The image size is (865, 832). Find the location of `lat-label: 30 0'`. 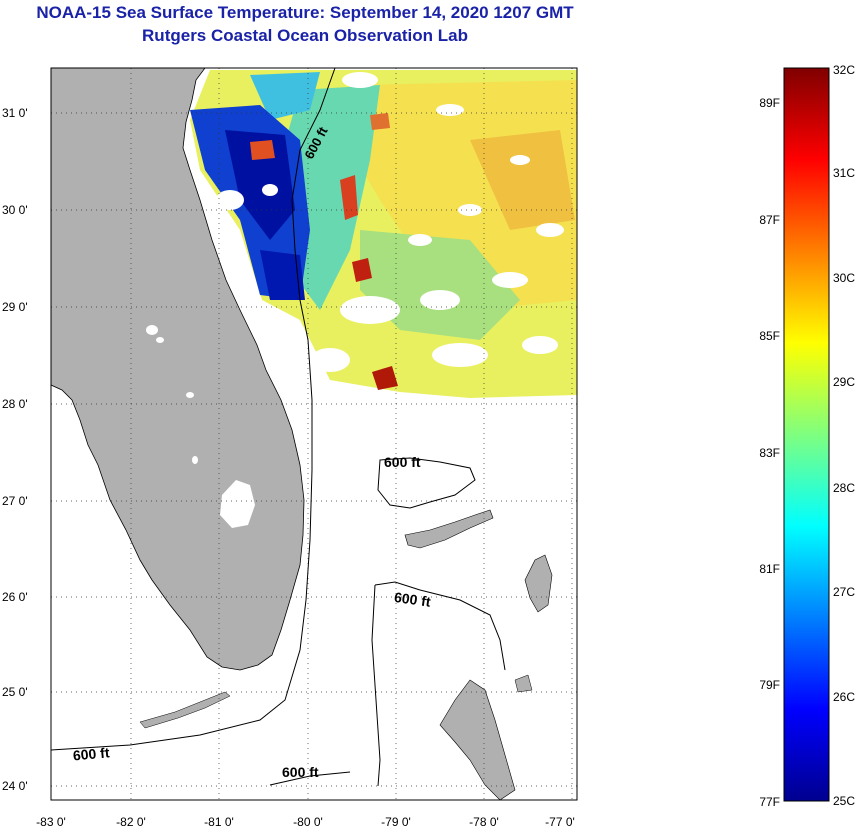

lat-label: 30 0' is located at coordinates (15, 210).